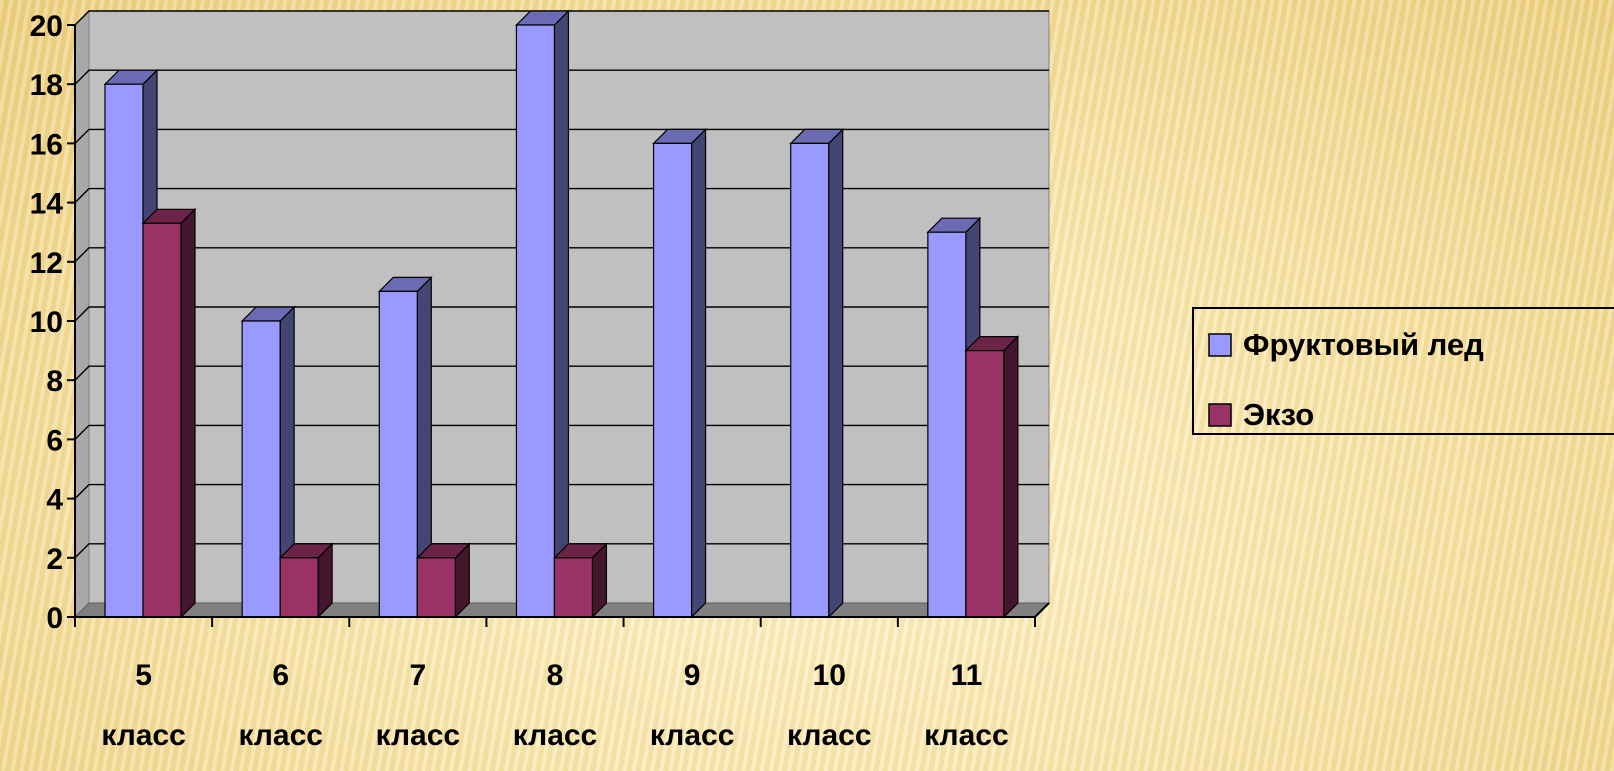 This screenshot has height=771, width=1614. What do you see at coordinates (46, 263) in the screenshot?
I see `y-tick-label: 12` at bounding box center [46, 263].